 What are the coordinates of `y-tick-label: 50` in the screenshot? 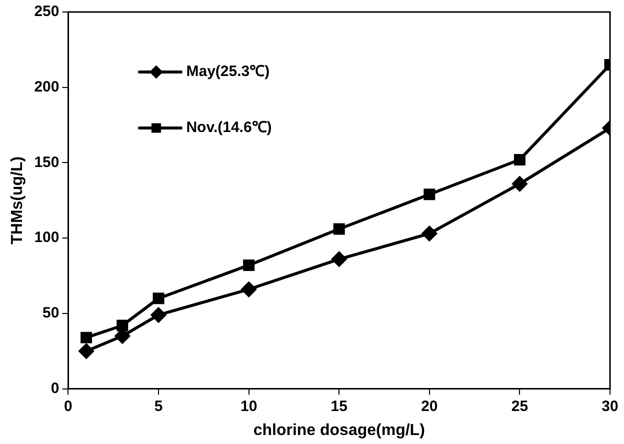 It's located at (51, 313).